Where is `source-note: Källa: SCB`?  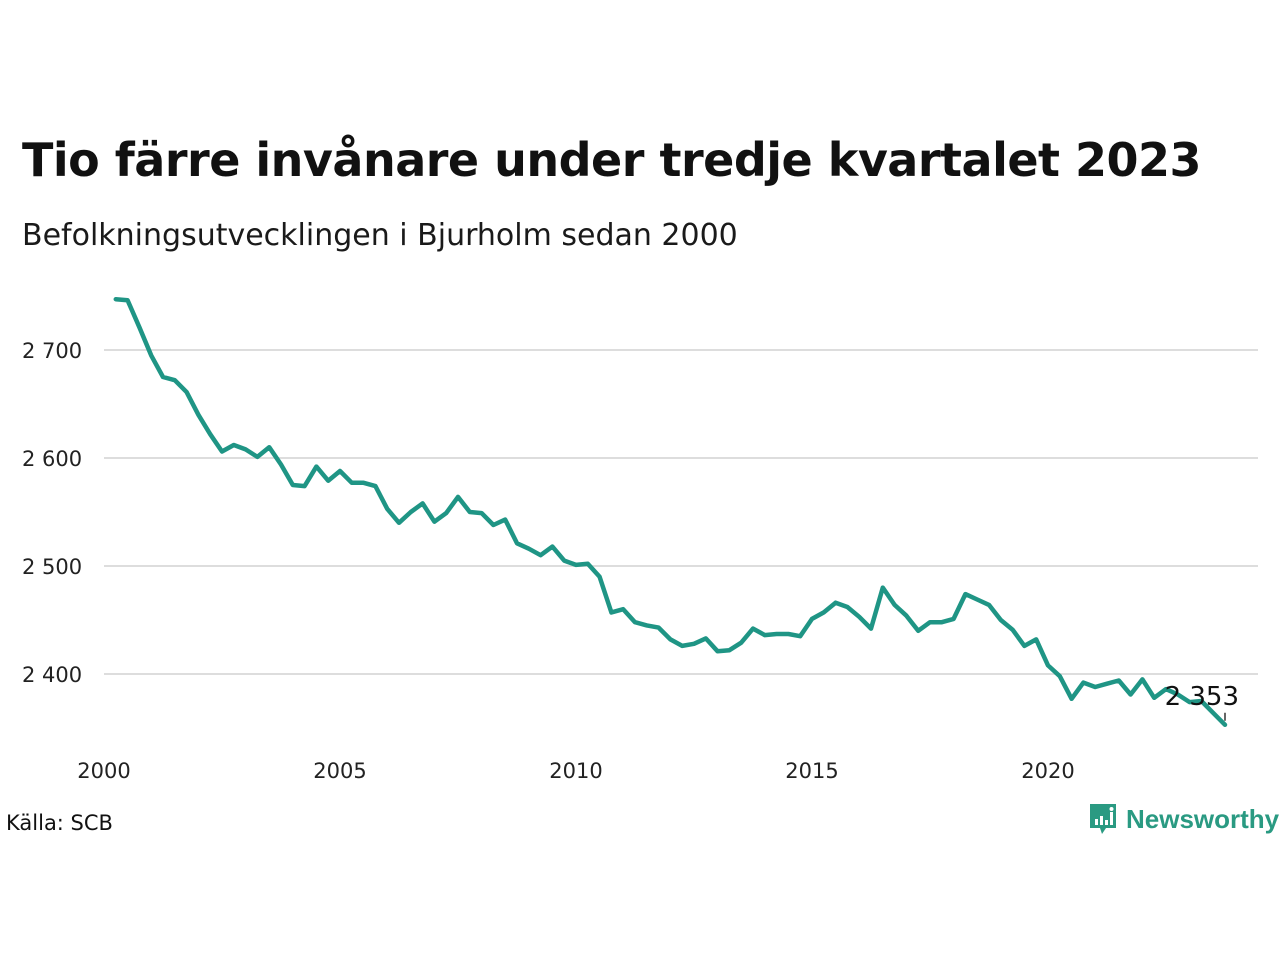
source-note: Källa: SCB is located at coordinates (59, 823).